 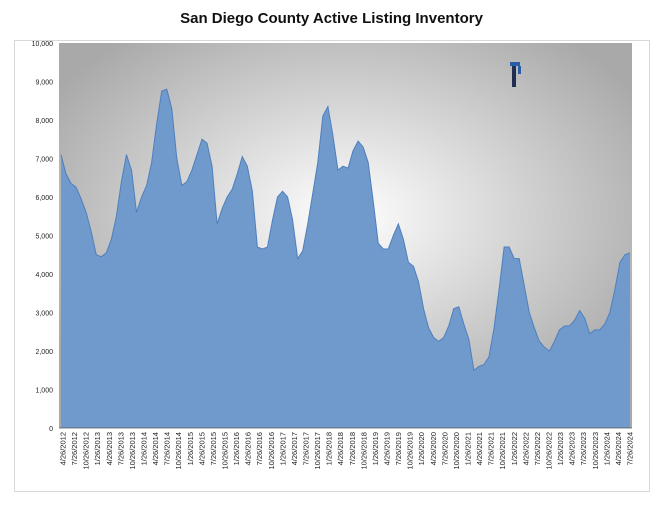 I want to click on x-tick-label: 1/26/2017, so click(x=282, y=448).